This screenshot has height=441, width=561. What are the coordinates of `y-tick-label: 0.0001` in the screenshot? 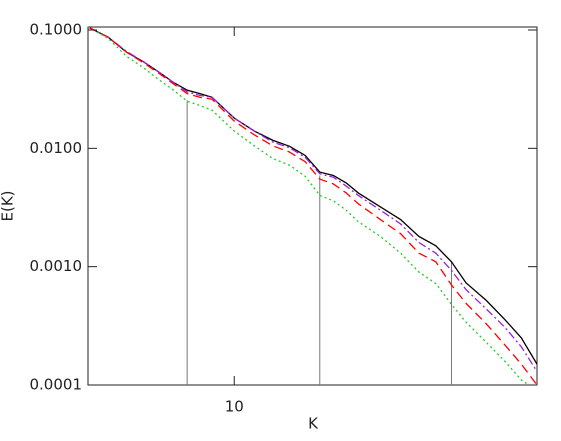 It's located at (56, 385).